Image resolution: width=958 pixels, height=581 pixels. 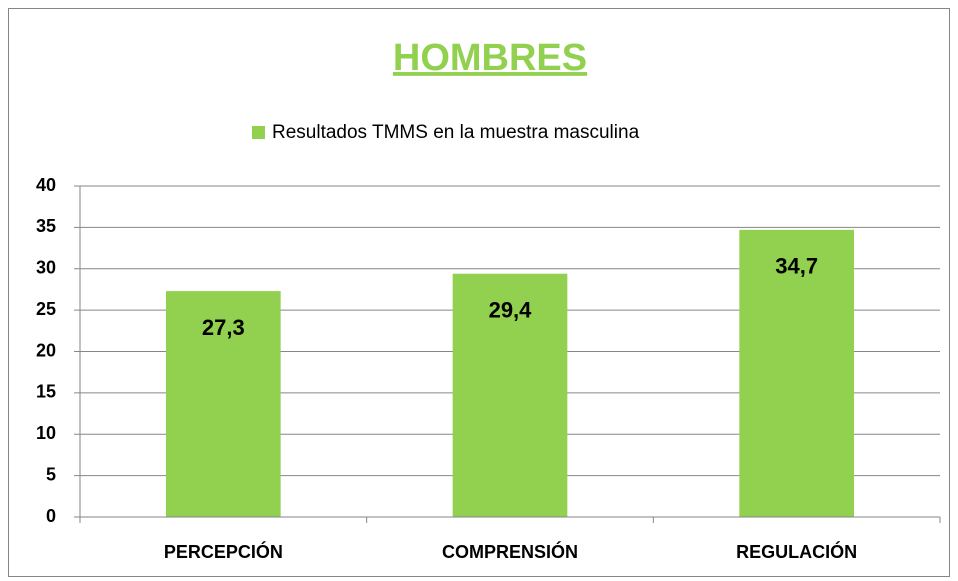 What do you see at coordinates (46, 309) in the screenshot?
I see `y-tick-label: 25` at bounding box center [46, 309].